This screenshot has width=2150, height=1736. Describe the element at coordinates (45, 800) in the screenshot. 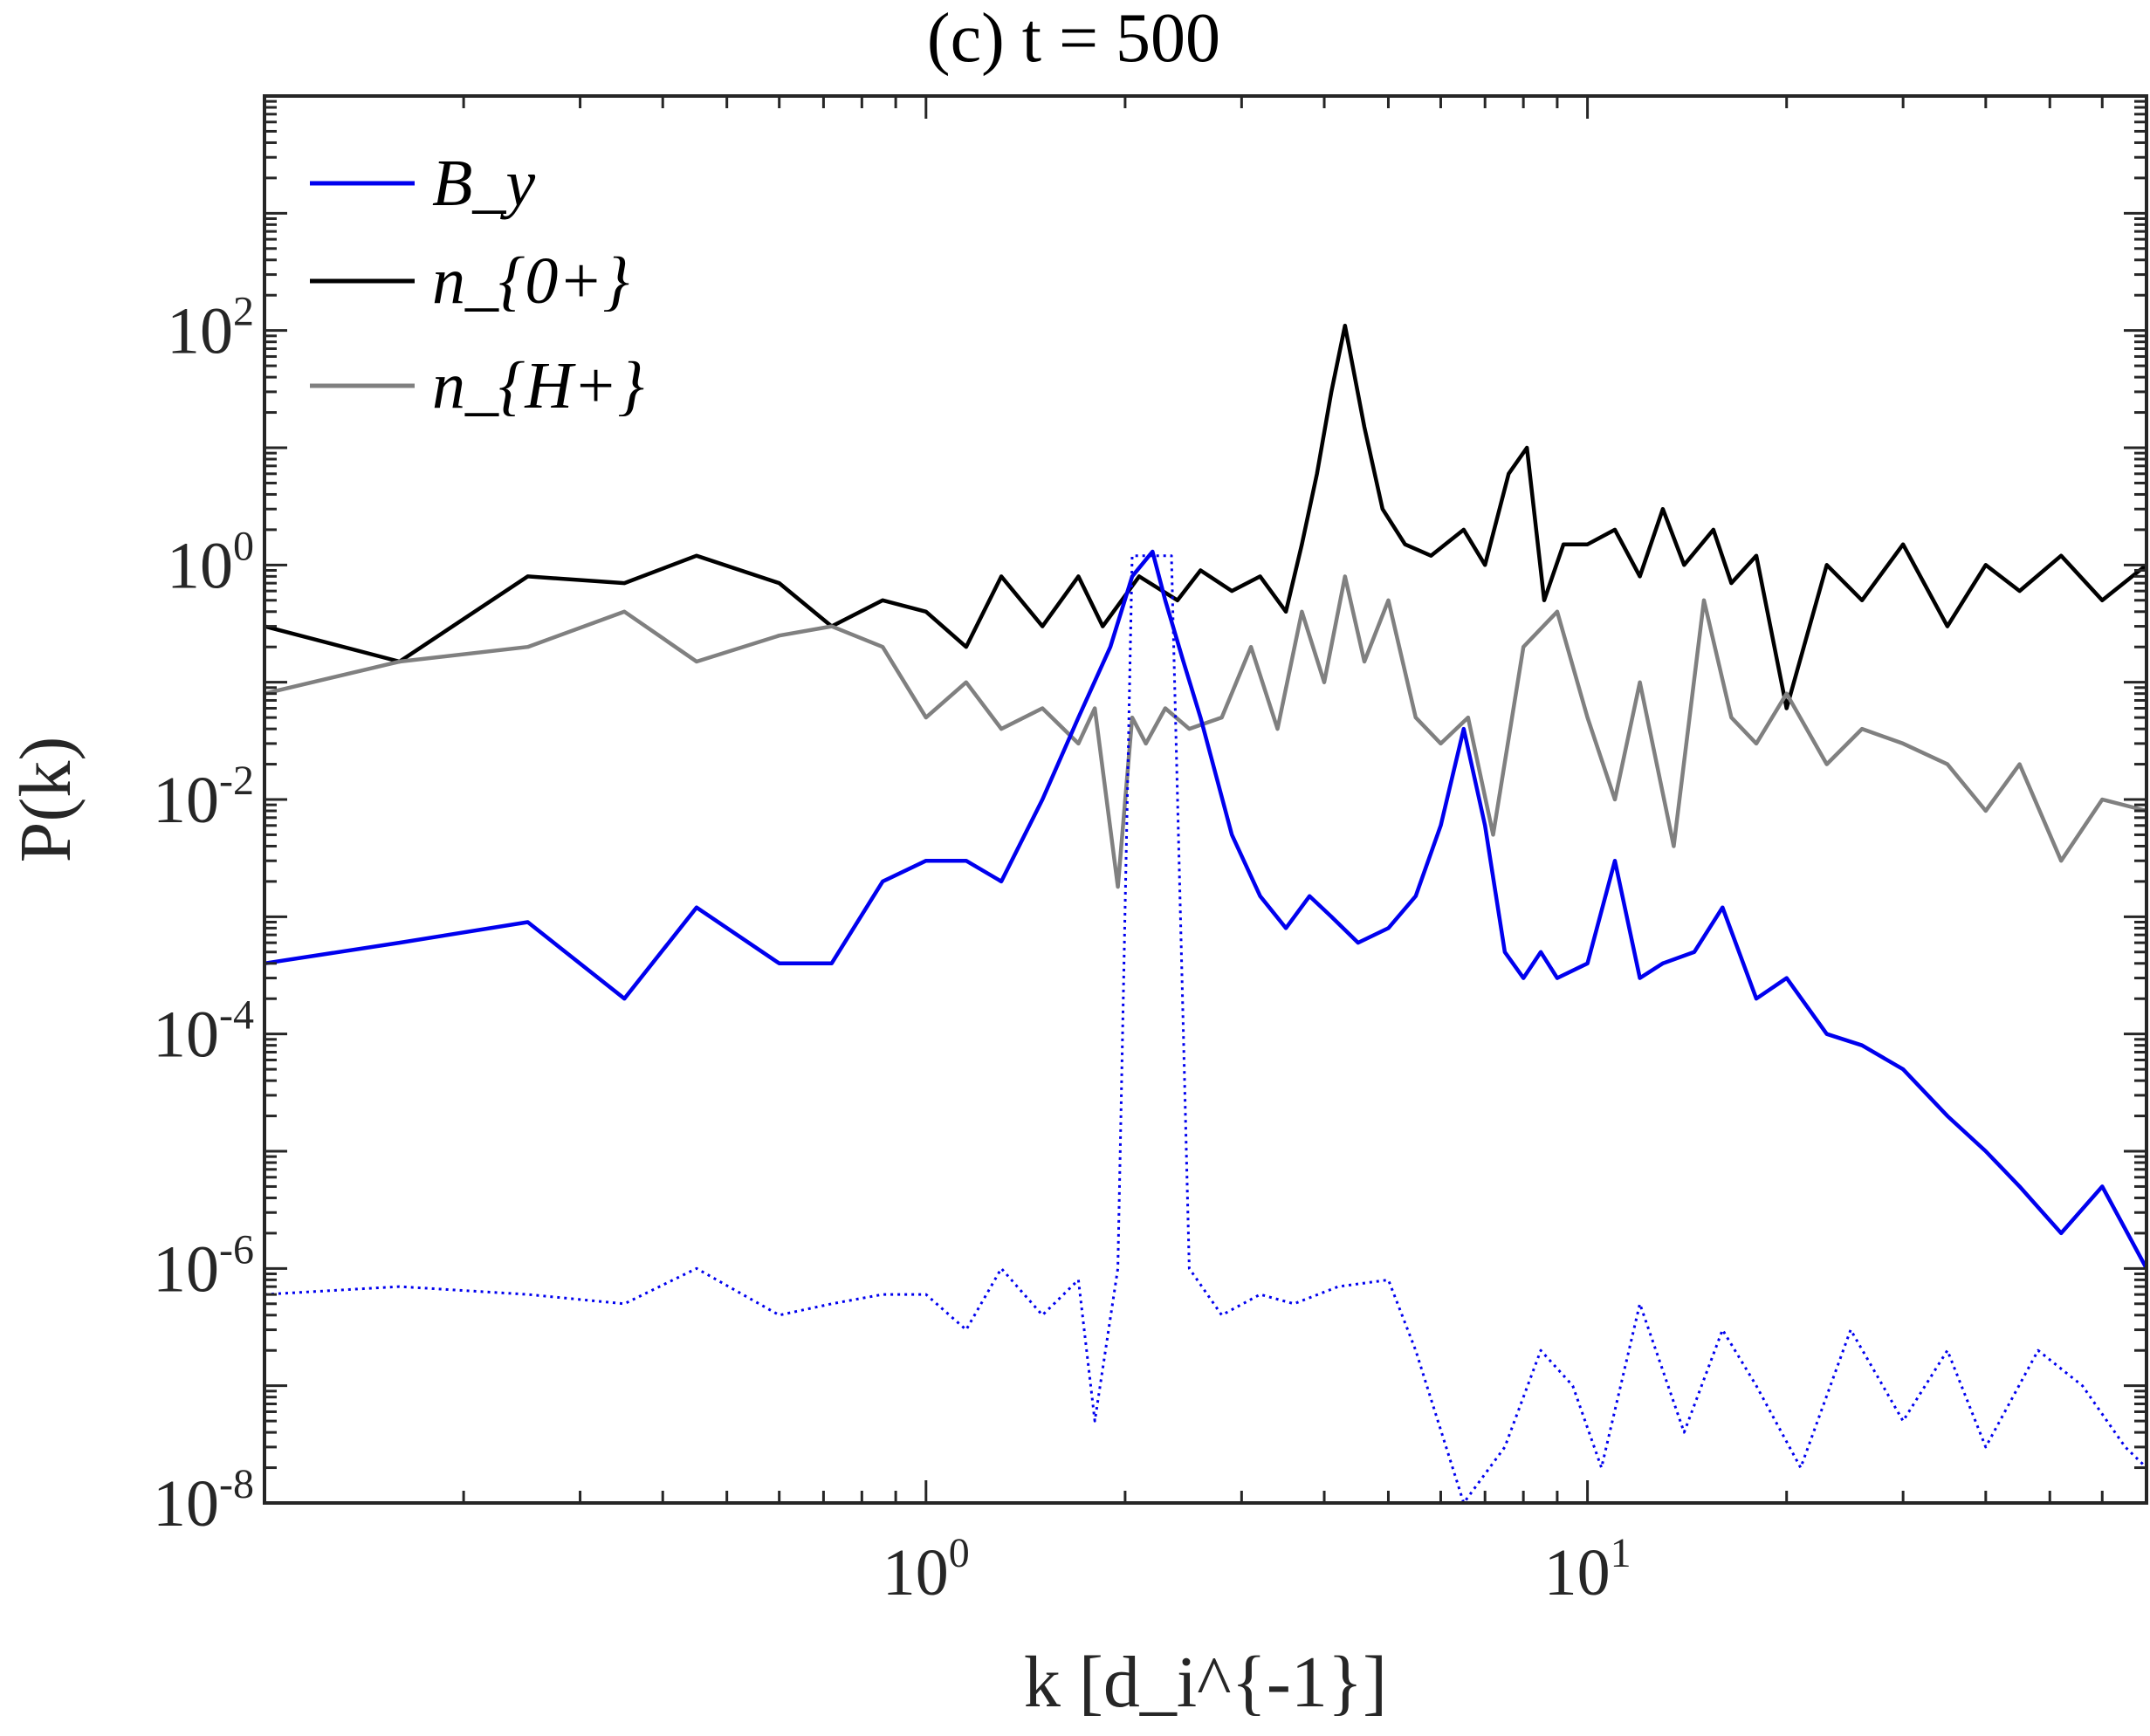

I see `y-axis-label: P(k)` at that location.